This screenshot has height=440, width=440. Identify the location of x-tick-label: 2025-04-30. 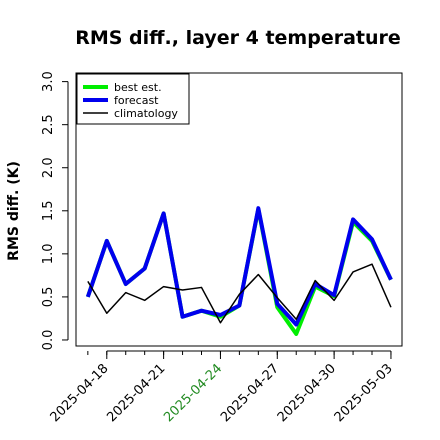
(307, 393).